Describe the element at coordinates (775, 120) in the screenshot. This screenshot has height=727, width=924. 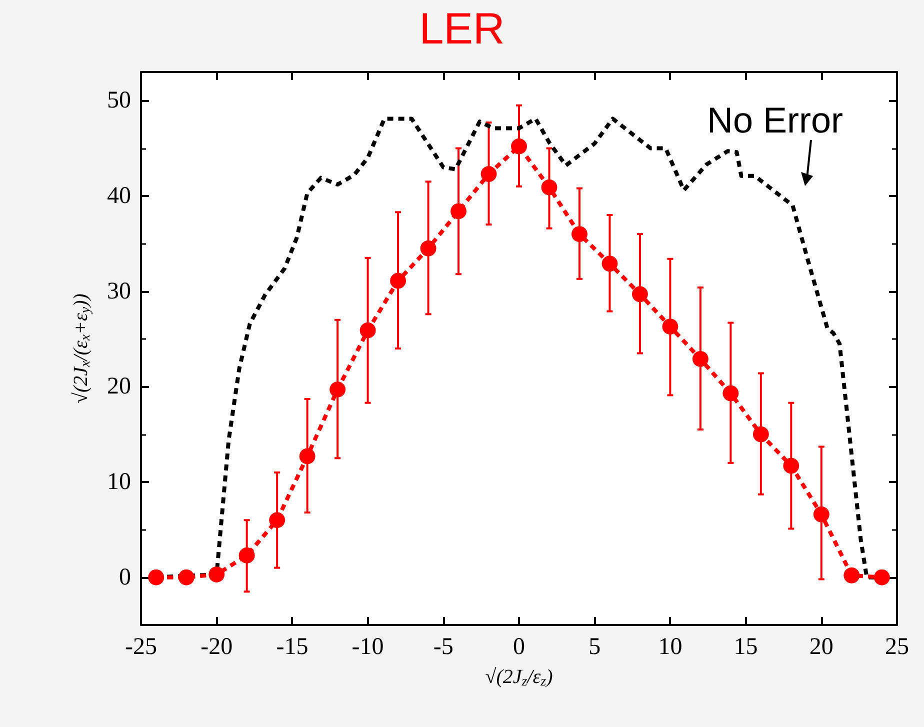
I see `annotation: No Error` at that location.